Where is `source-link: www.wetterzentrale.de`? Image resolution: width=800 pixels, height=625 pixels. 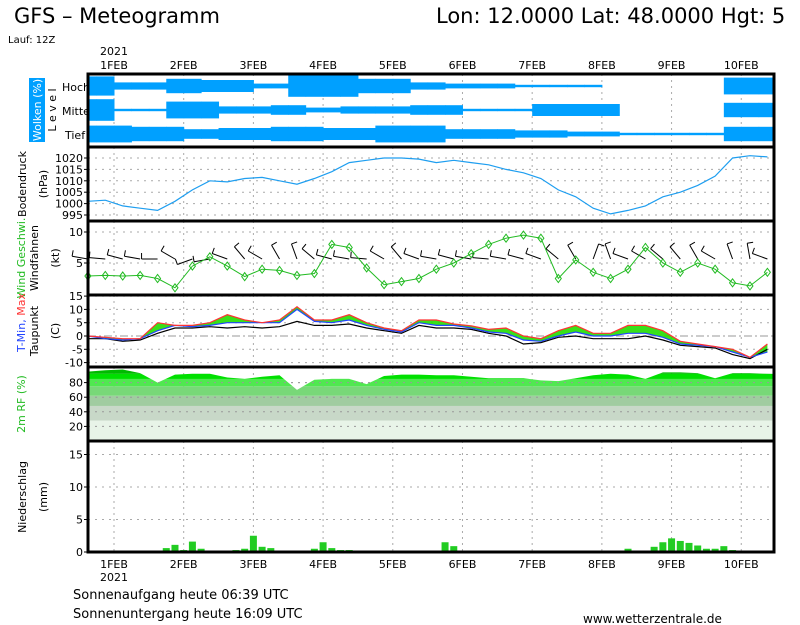 source-link: www.wetterzentrale.de is located at coordinates (652, 618).